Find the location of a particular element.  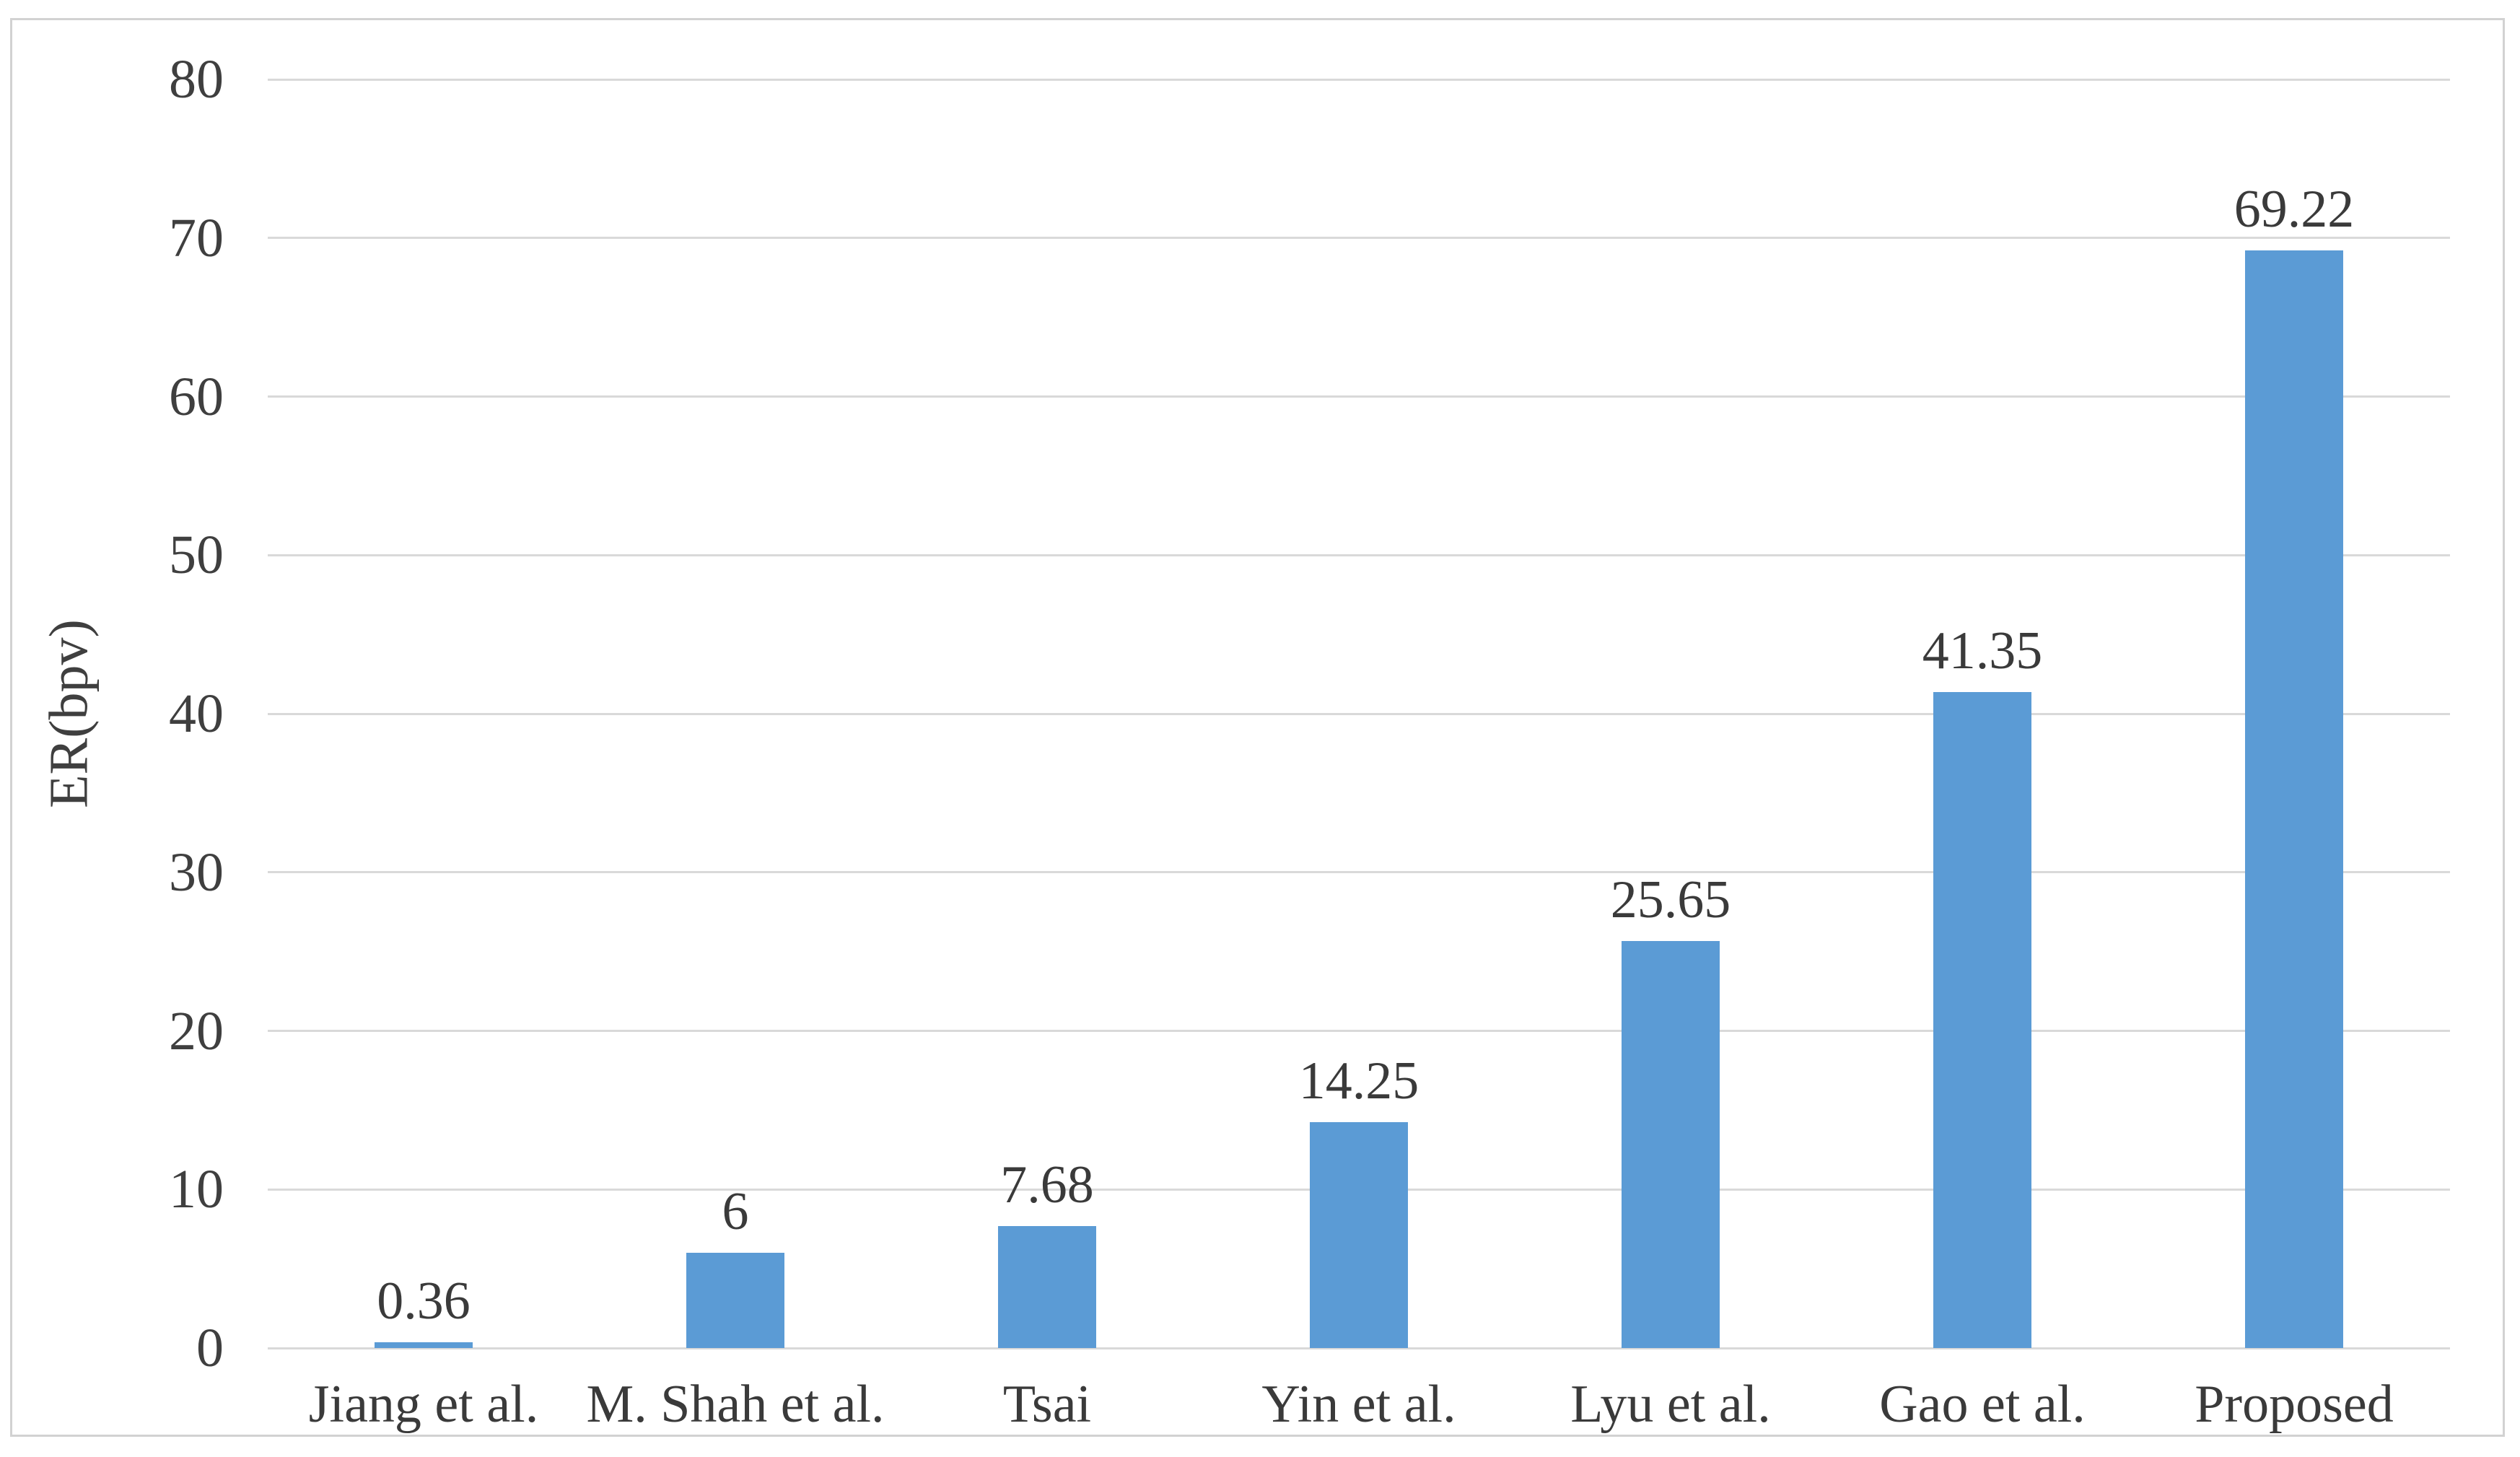

bar-value-label: 6 is located at coordinates (735, 1212).